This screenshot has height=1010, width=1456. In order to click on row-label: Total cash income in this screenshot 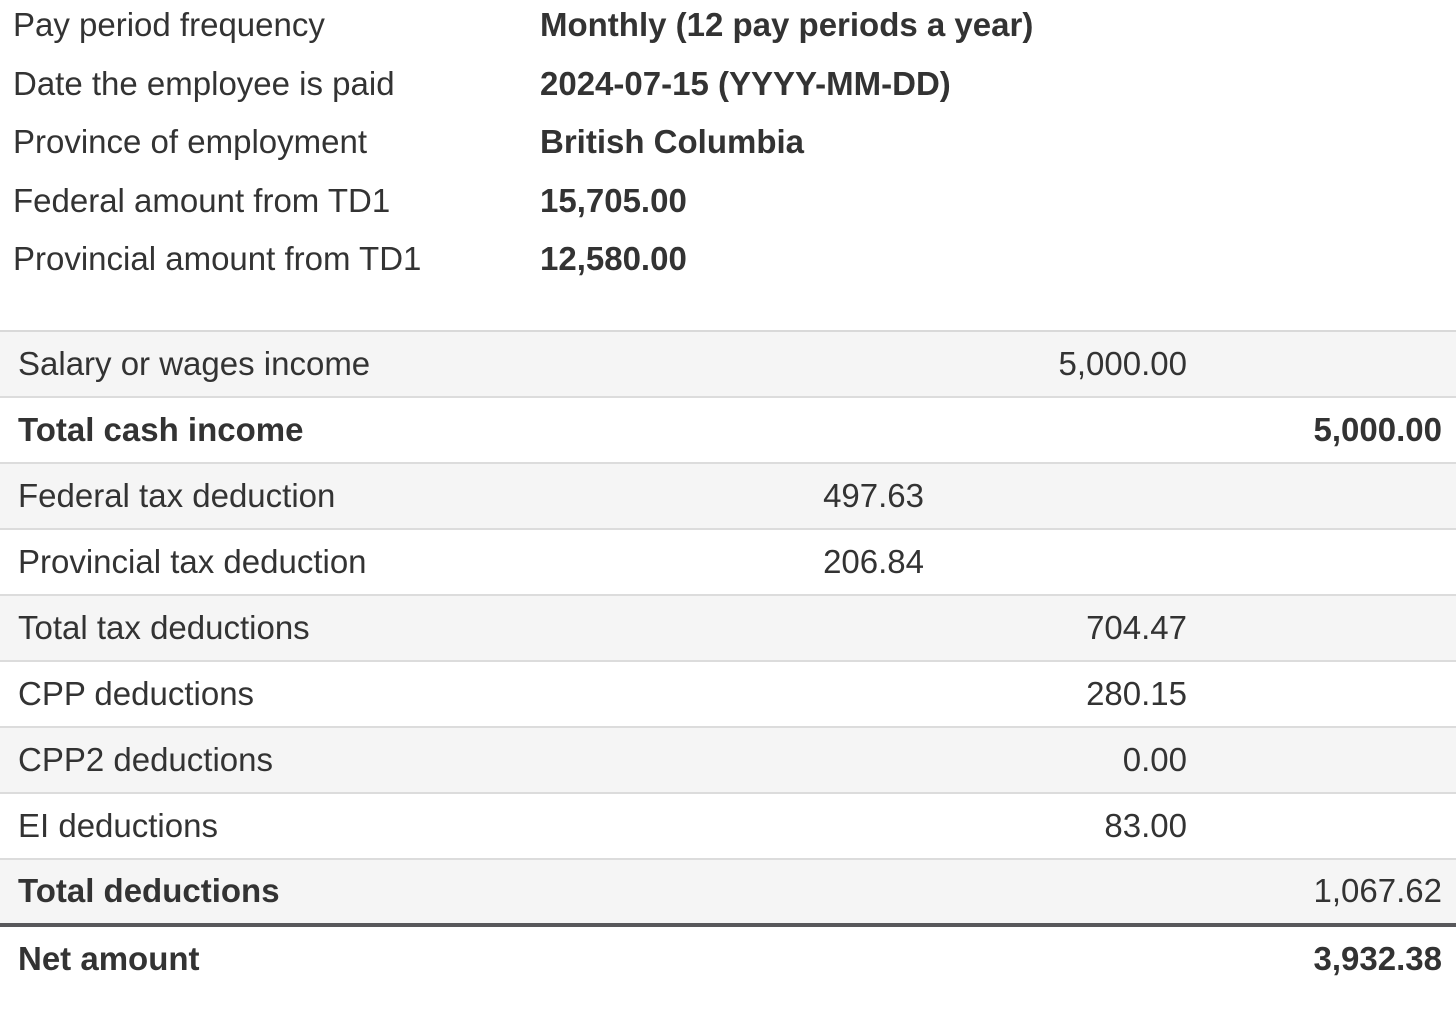, I will do `click(161, 429)`.